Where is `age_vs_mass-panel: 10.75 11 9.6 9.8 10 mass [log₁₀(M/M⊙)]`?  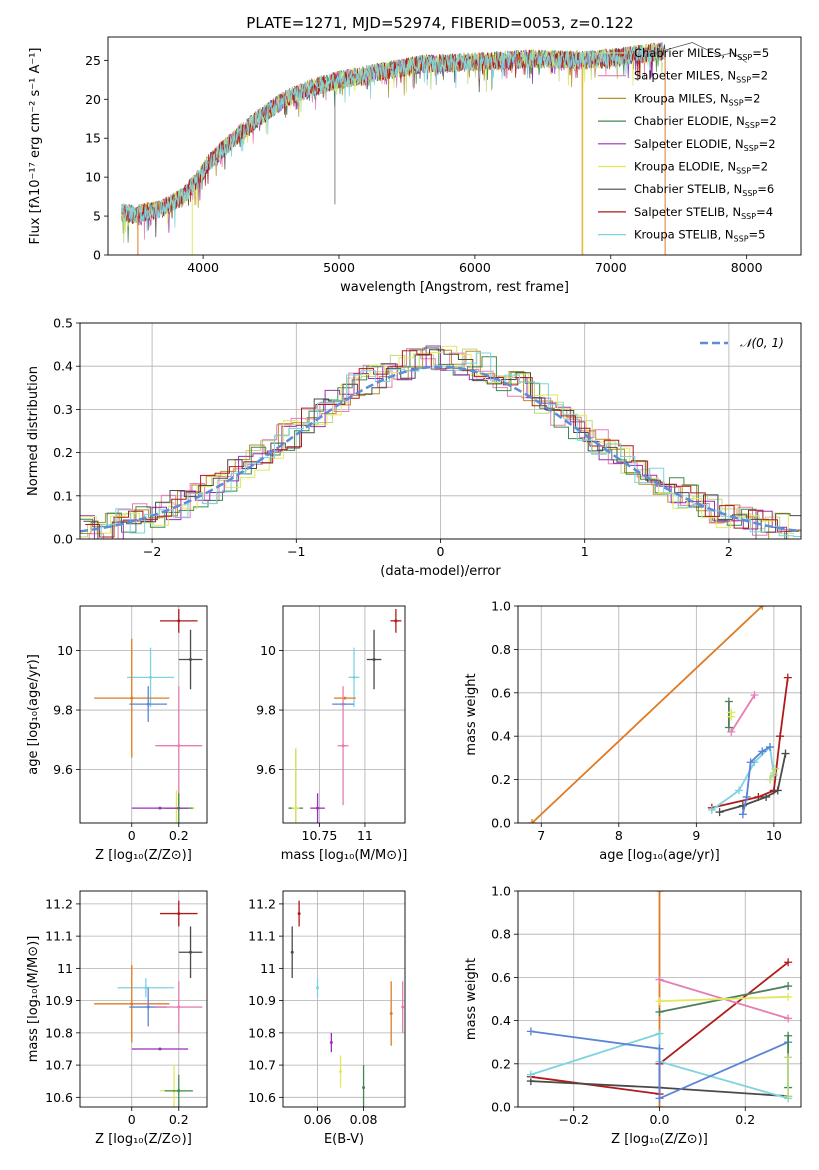
age_vs_mass-panel: 10.75 11 9.6 9.8 10 mass [log₁₀(M/M⊙)] is located at coordinates (331, 734).